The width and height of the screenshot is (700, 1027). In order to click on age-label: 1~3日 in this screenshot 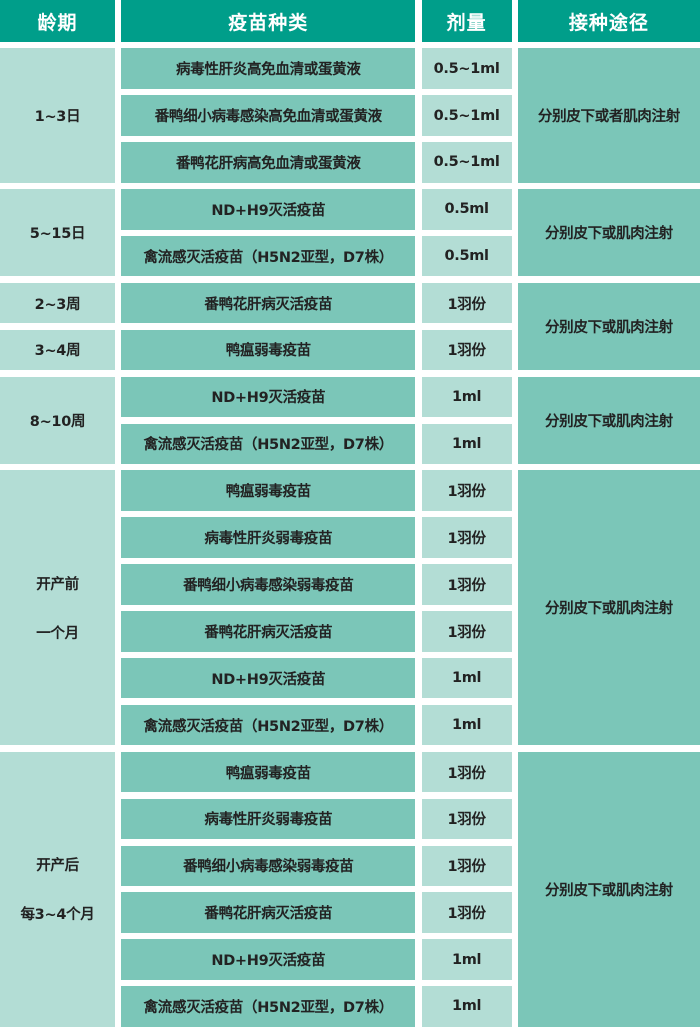, I will do `click(57, 117)`.